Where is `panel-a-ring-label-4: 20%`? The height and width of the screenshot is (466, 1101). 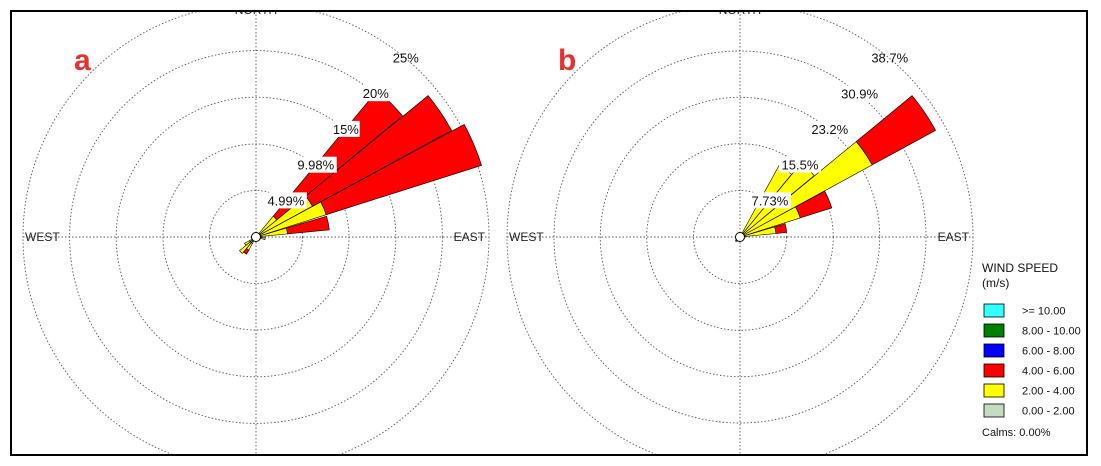
panel-a-ring-label-4: 20% is located at coordinates (376, 93).